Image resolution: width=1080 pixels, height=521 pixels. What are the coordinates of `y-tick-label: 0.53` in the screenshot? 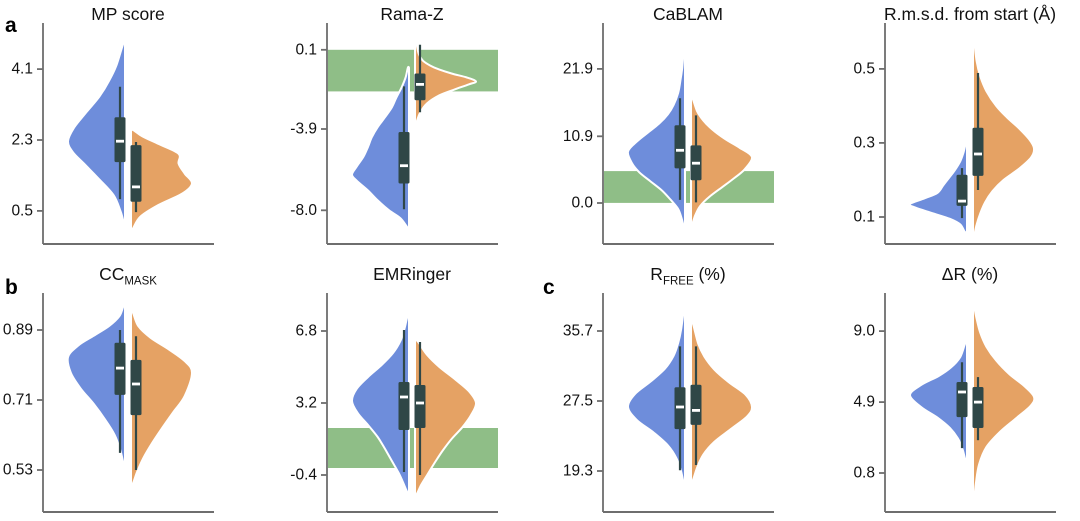 It's located at (18, 470).